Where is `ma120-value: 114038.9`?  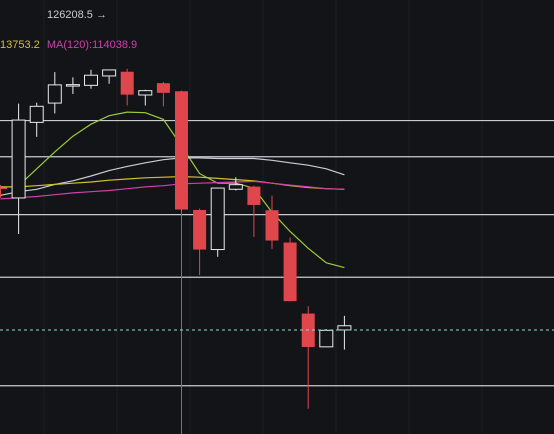
ma120-value: 114038.9 is located at coordinates (115, 45).